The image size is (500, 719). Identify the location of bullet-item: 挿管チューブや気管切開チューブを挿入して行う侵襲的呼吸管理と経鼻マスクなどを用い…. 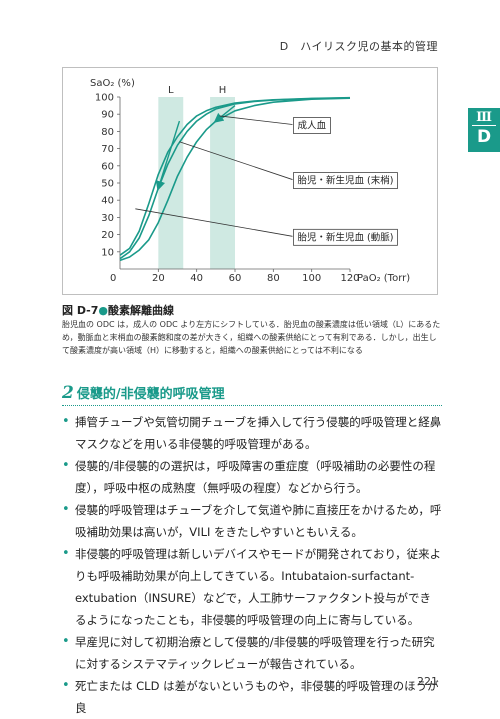
(252, 433).